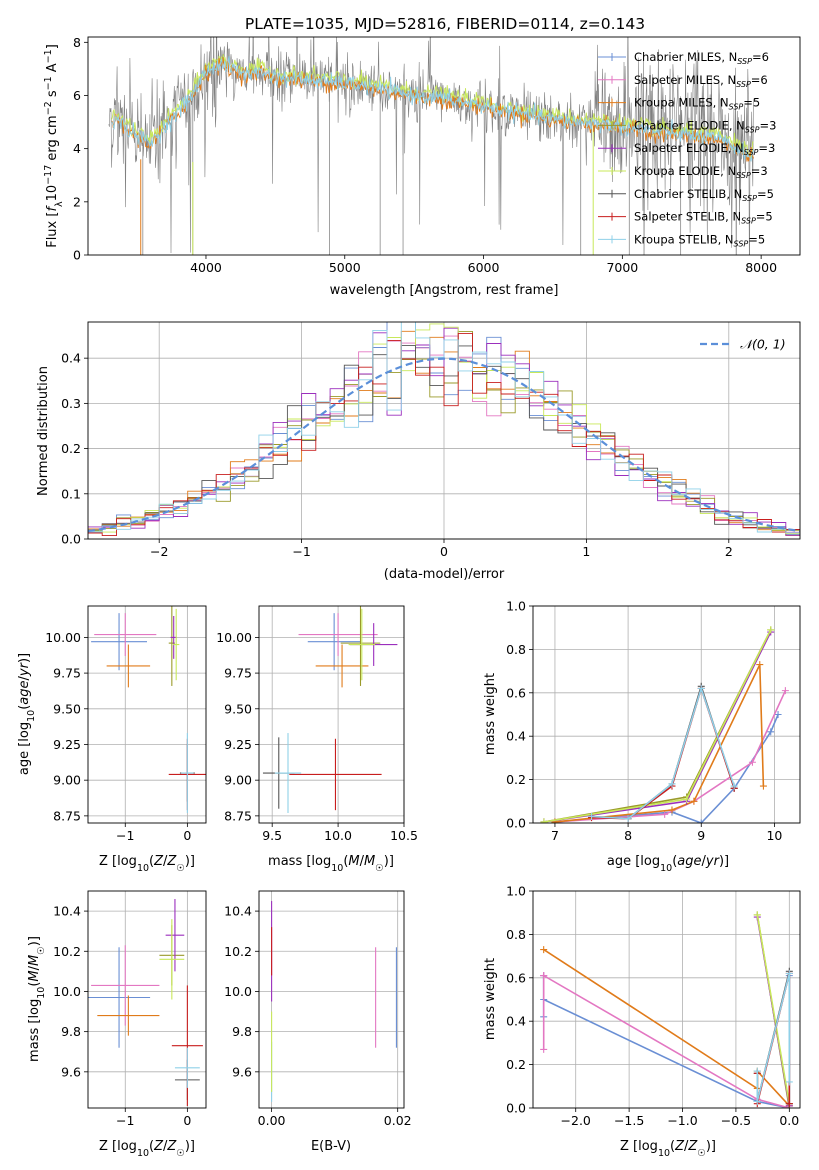 The width and height of the screenshot is (819, 1170). I want to click on weight_vs_Z-xtick-label: −1.5, so click(629, 1120).